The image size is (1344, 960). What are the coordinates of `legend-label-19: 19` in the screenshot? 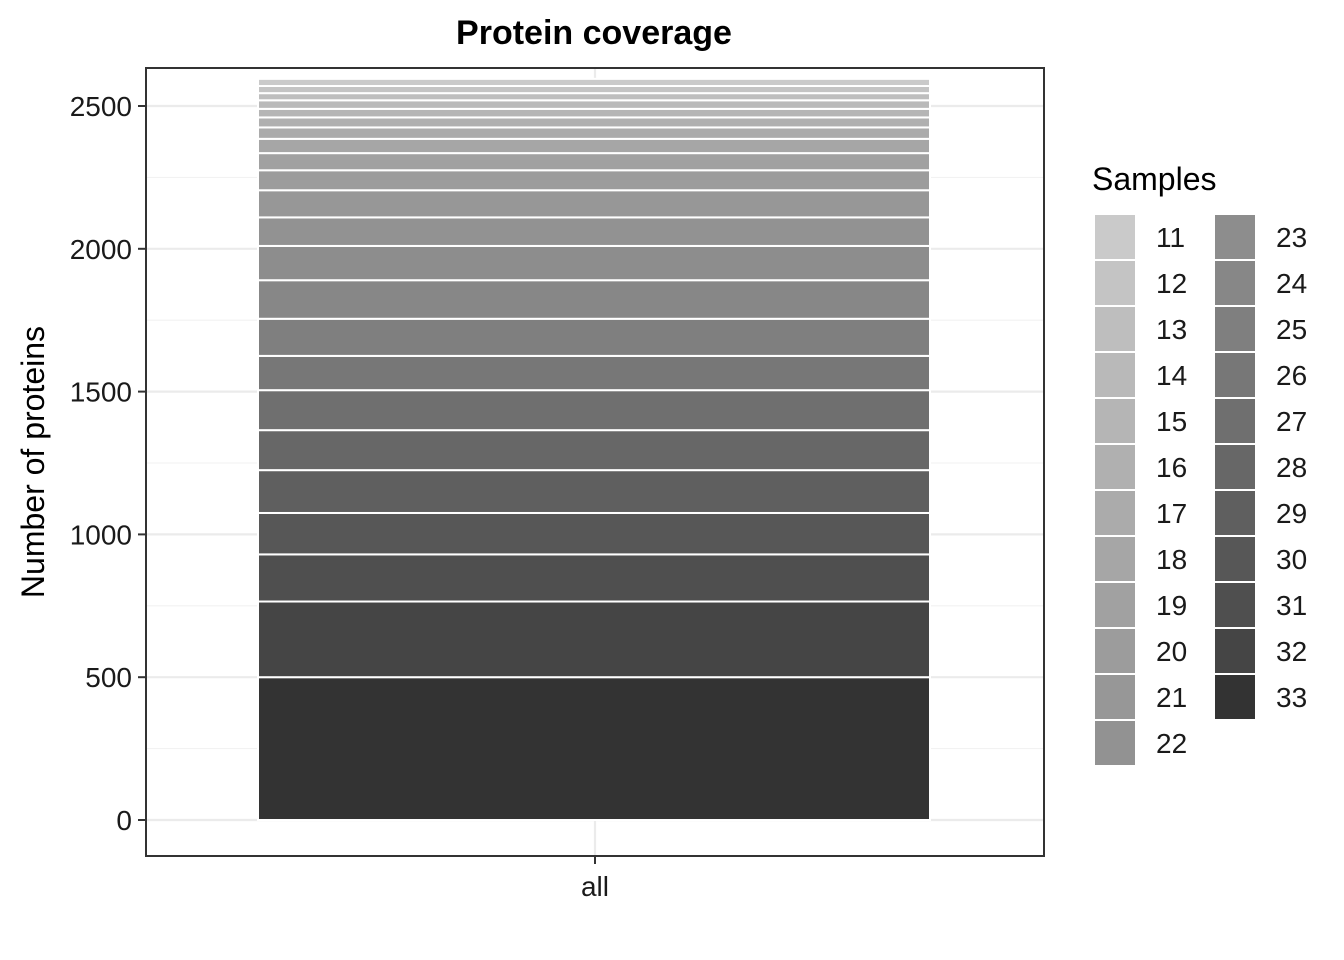 It's located at (1171, 605).